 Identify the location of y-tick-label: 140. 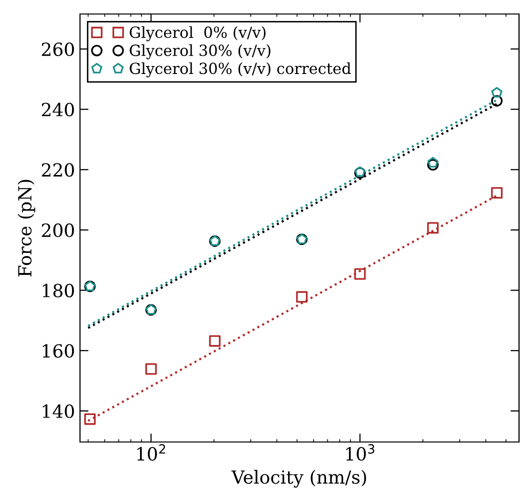
(58, 411).